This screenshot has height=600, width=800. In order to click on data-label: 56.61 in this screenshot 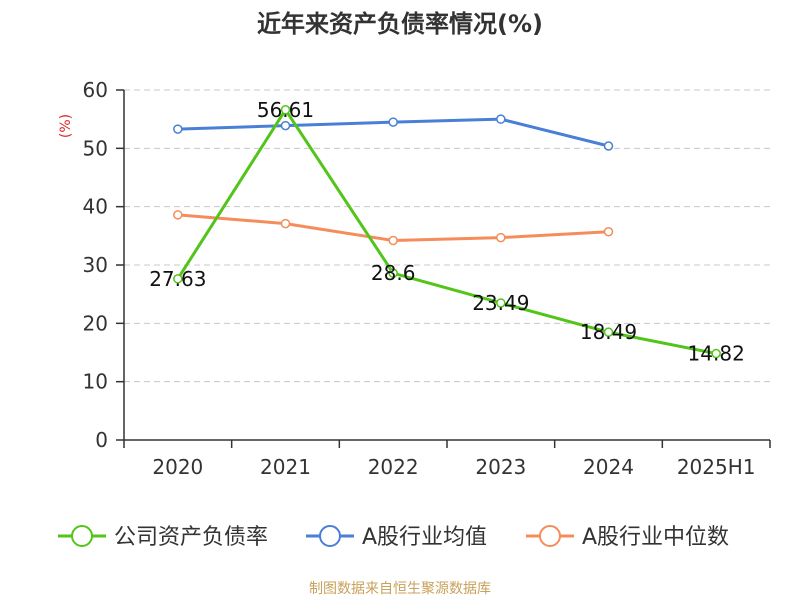, I will do `click(285, 110)`.